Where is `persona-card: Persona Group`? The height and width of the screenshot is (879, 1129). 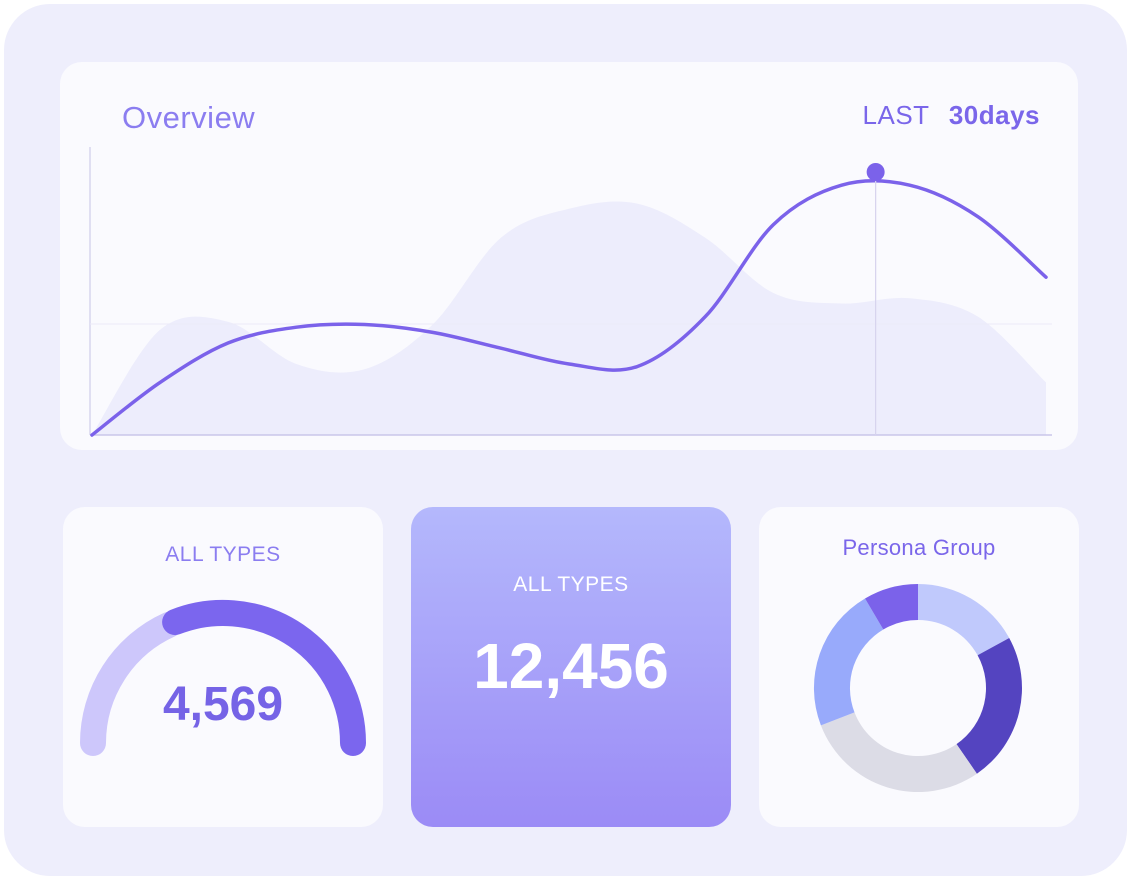 persona-card: Persona Group is located at coordinates (919, 667).